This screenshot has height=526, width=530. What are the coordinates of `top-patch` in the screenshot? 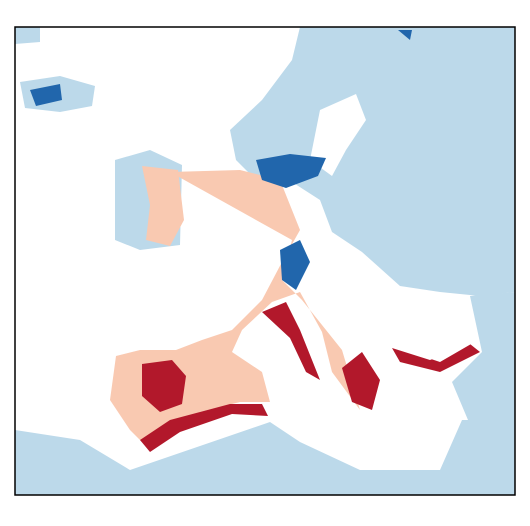 It's located at (405, 35).